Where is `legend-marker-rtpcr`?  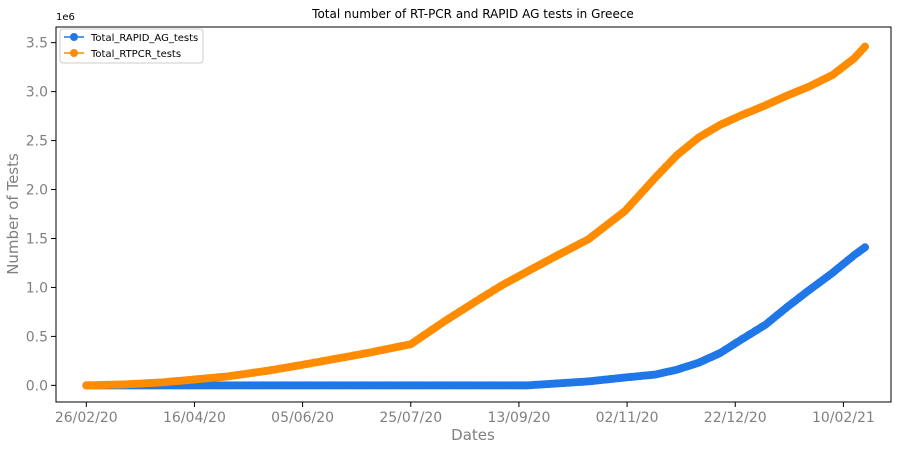 legend-marker-rtpcr is located at coordinates (74, 53).